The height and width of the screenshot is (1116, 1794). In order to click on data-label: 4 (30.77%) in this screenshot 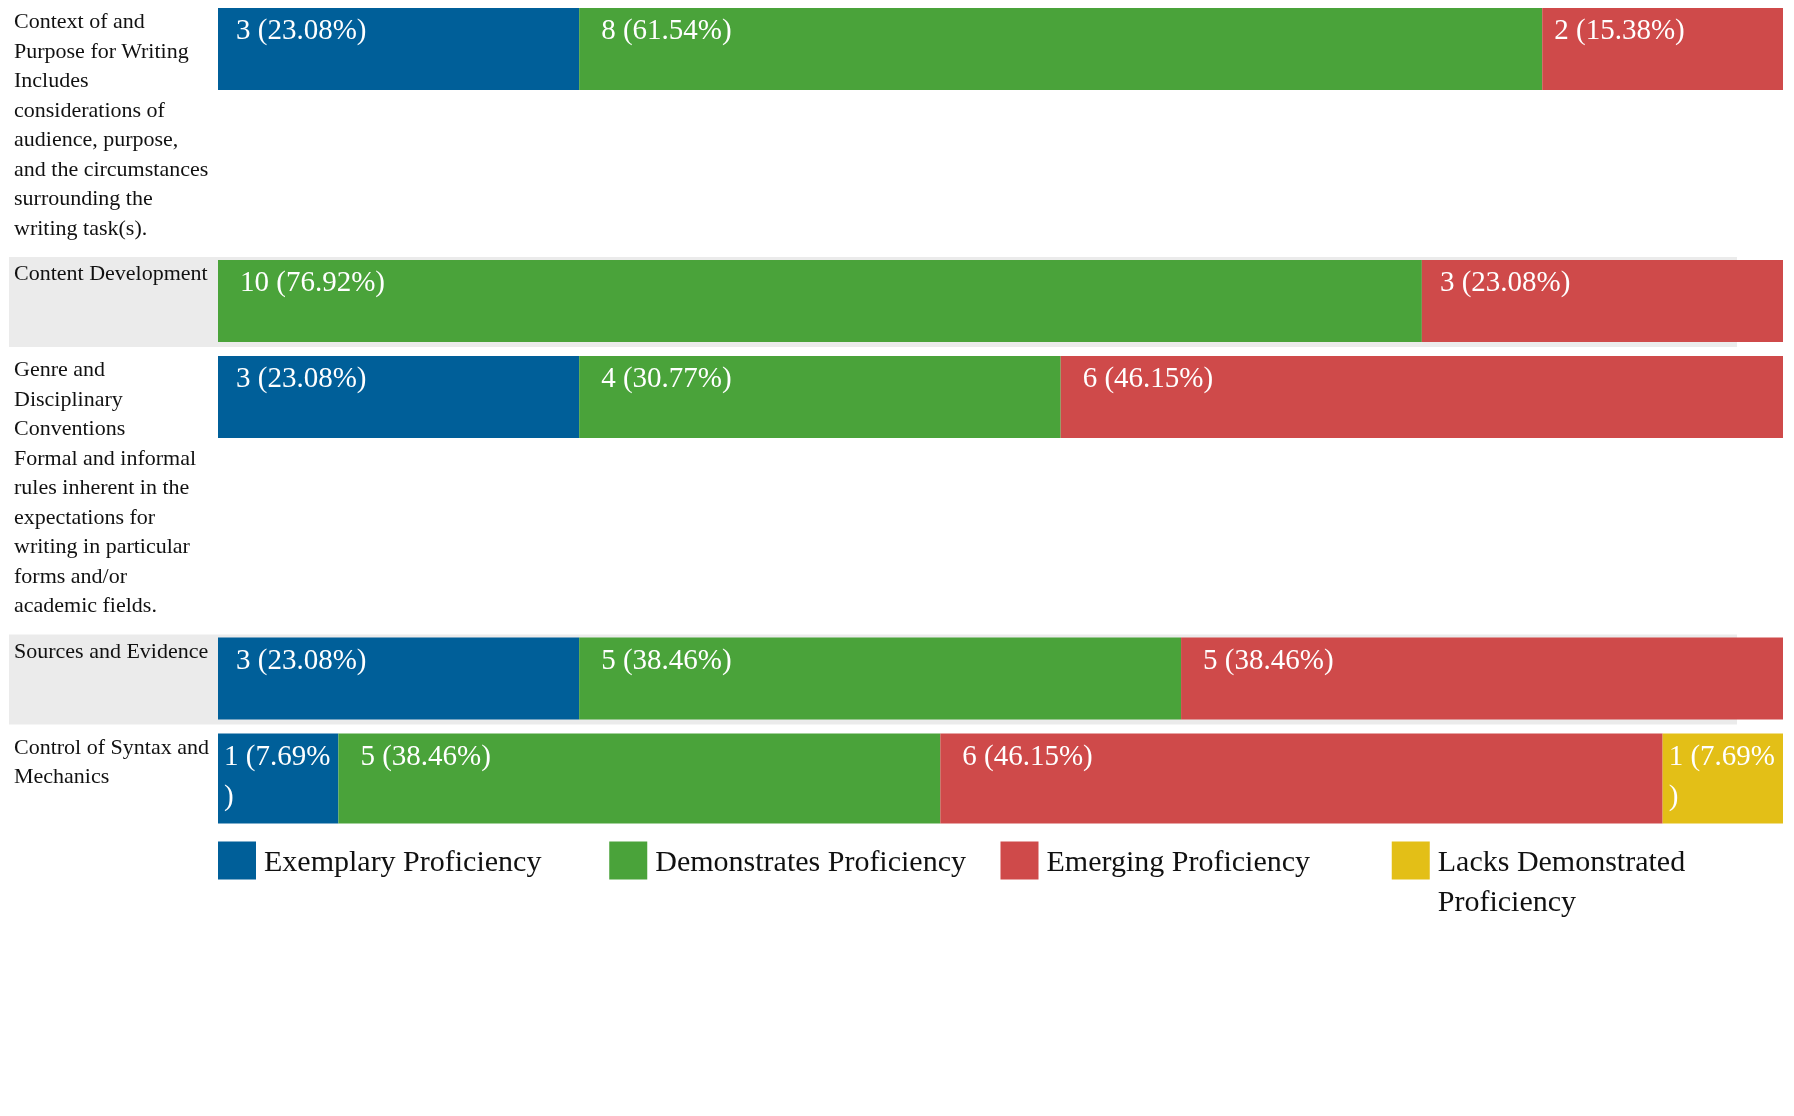, I will do `click(666, 377)`.